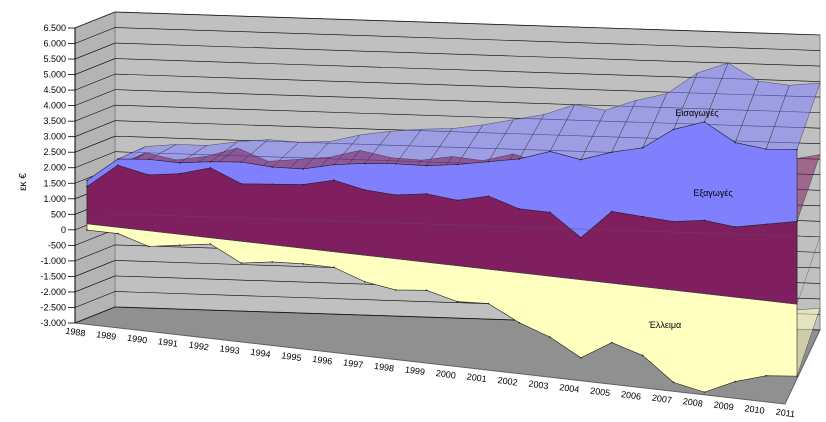  Describe the element at coordinates (445, 374) in the screenshot. I see `x-tick-label: 2000` at that location.